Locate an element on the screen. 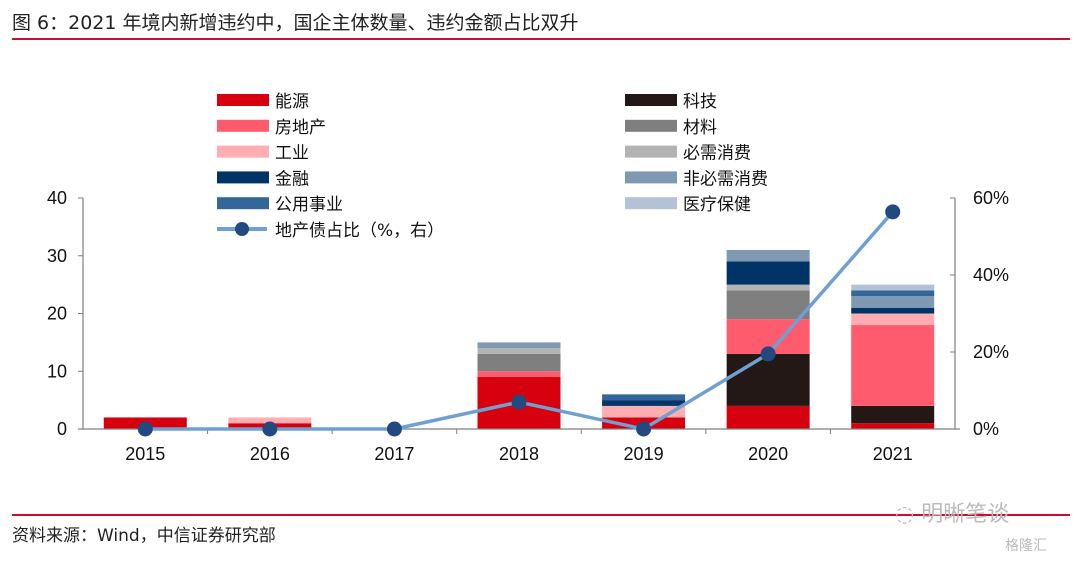 The width and height of the screenshot is (1080, 561). x-tick-label: 2016 is located at coordinates (270, 454).